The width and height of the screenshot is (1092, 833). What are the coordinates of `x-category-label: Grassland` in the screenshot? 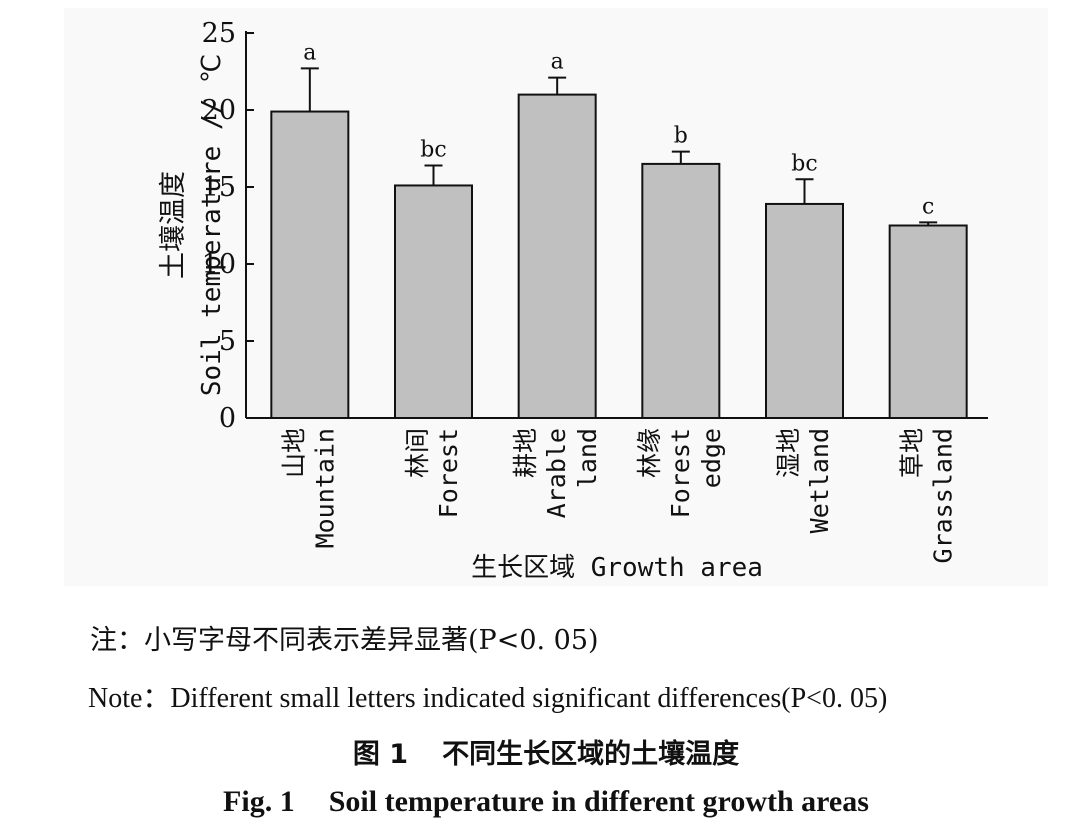 It's located at (943, 495).